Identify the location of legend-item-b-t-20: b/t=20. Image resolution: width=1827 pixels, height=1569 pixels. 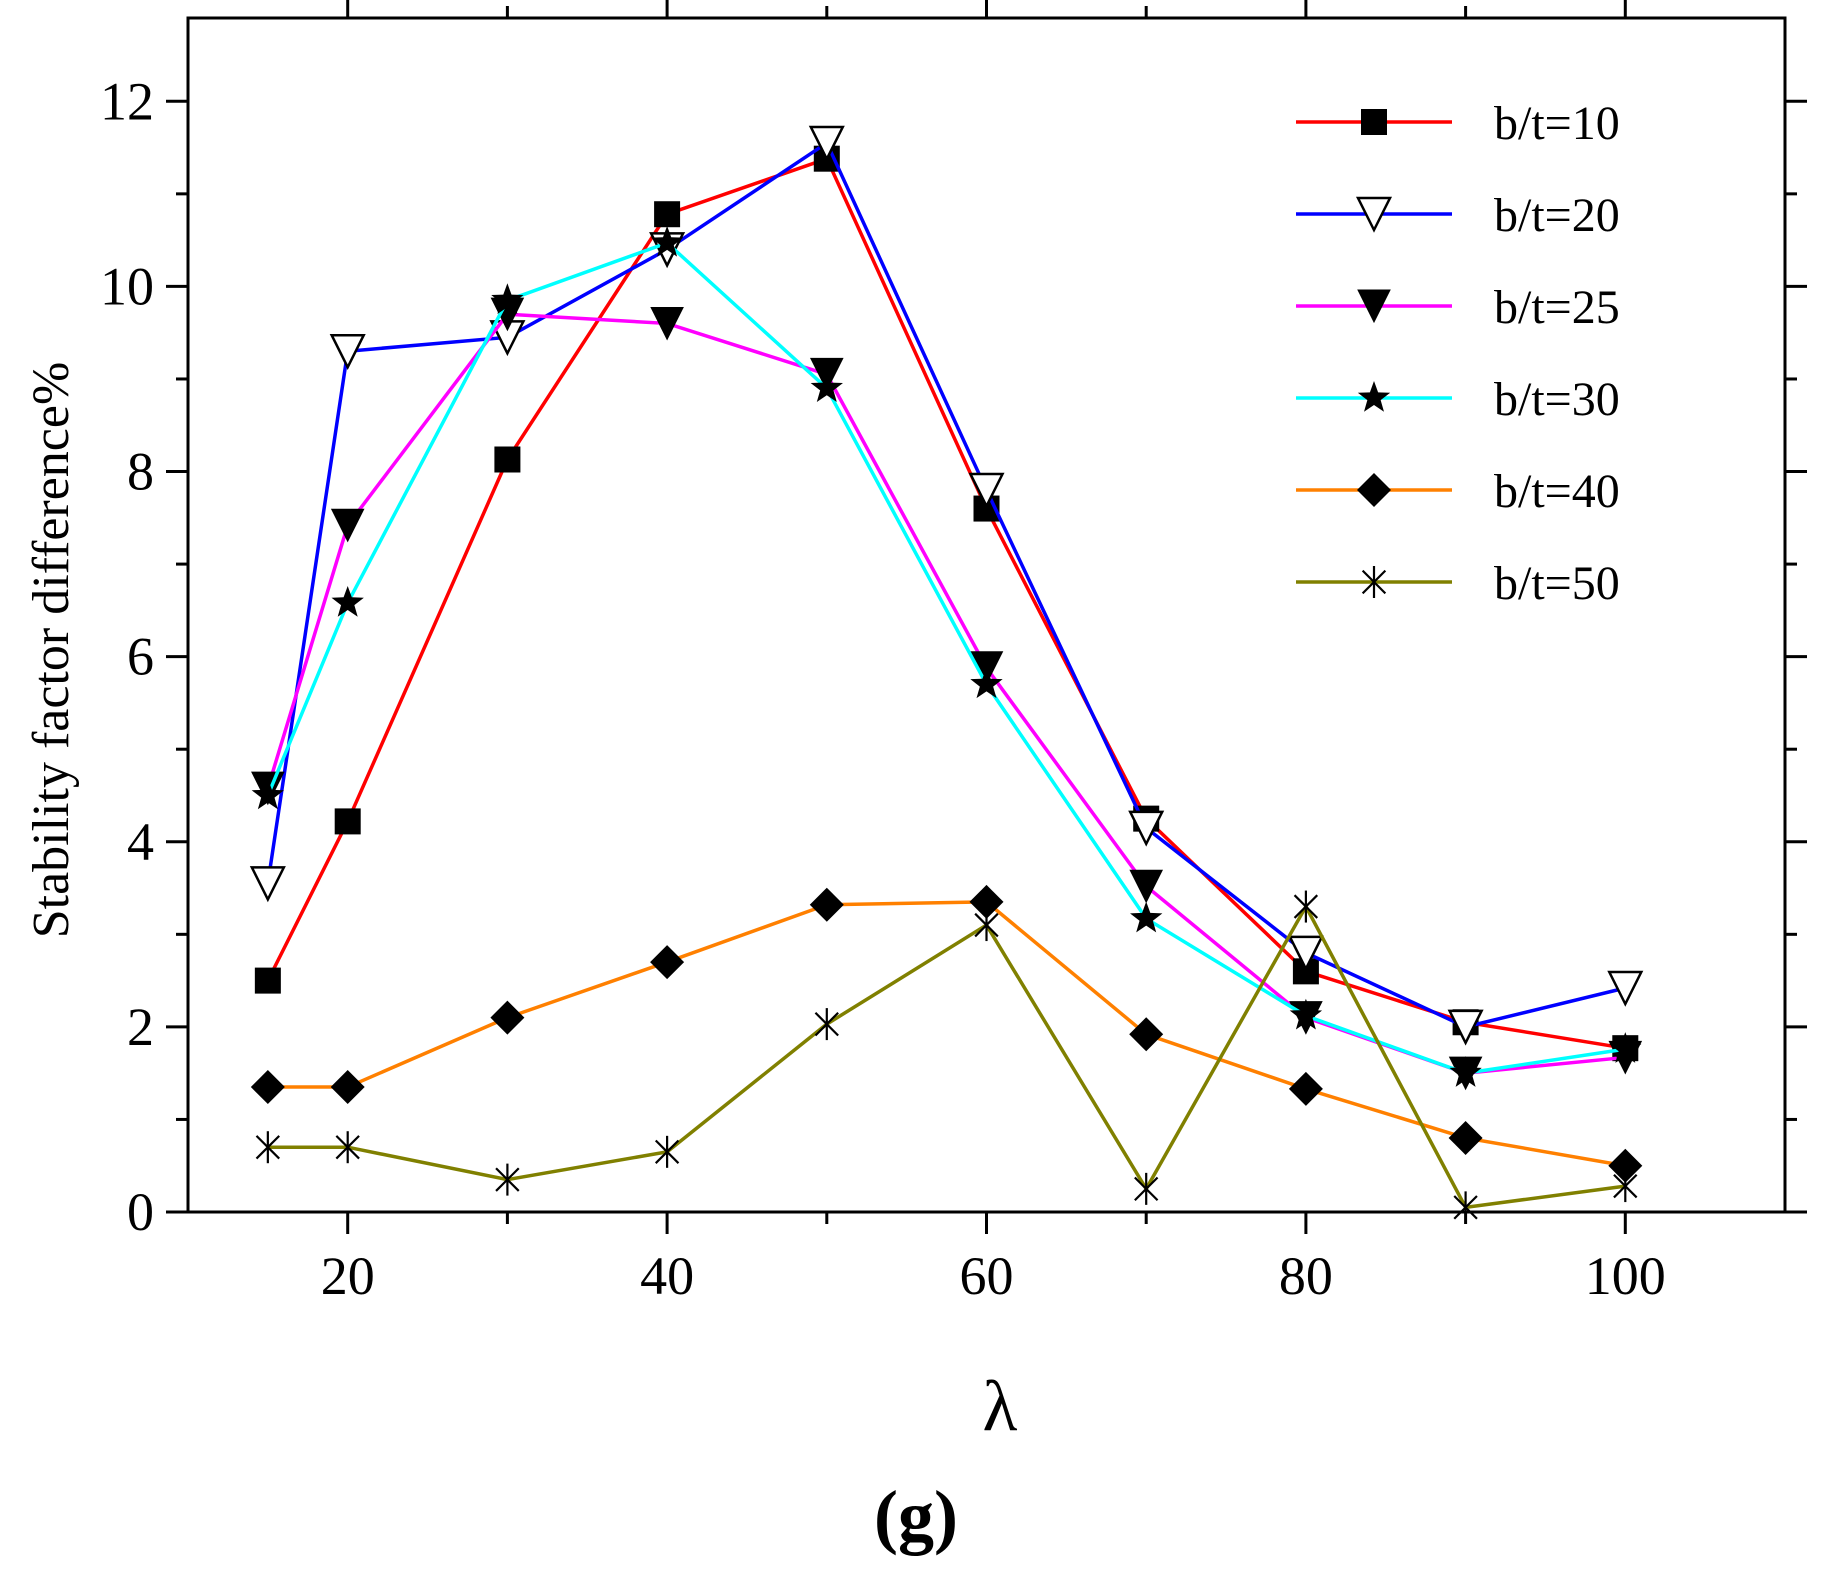
(1458, 215).